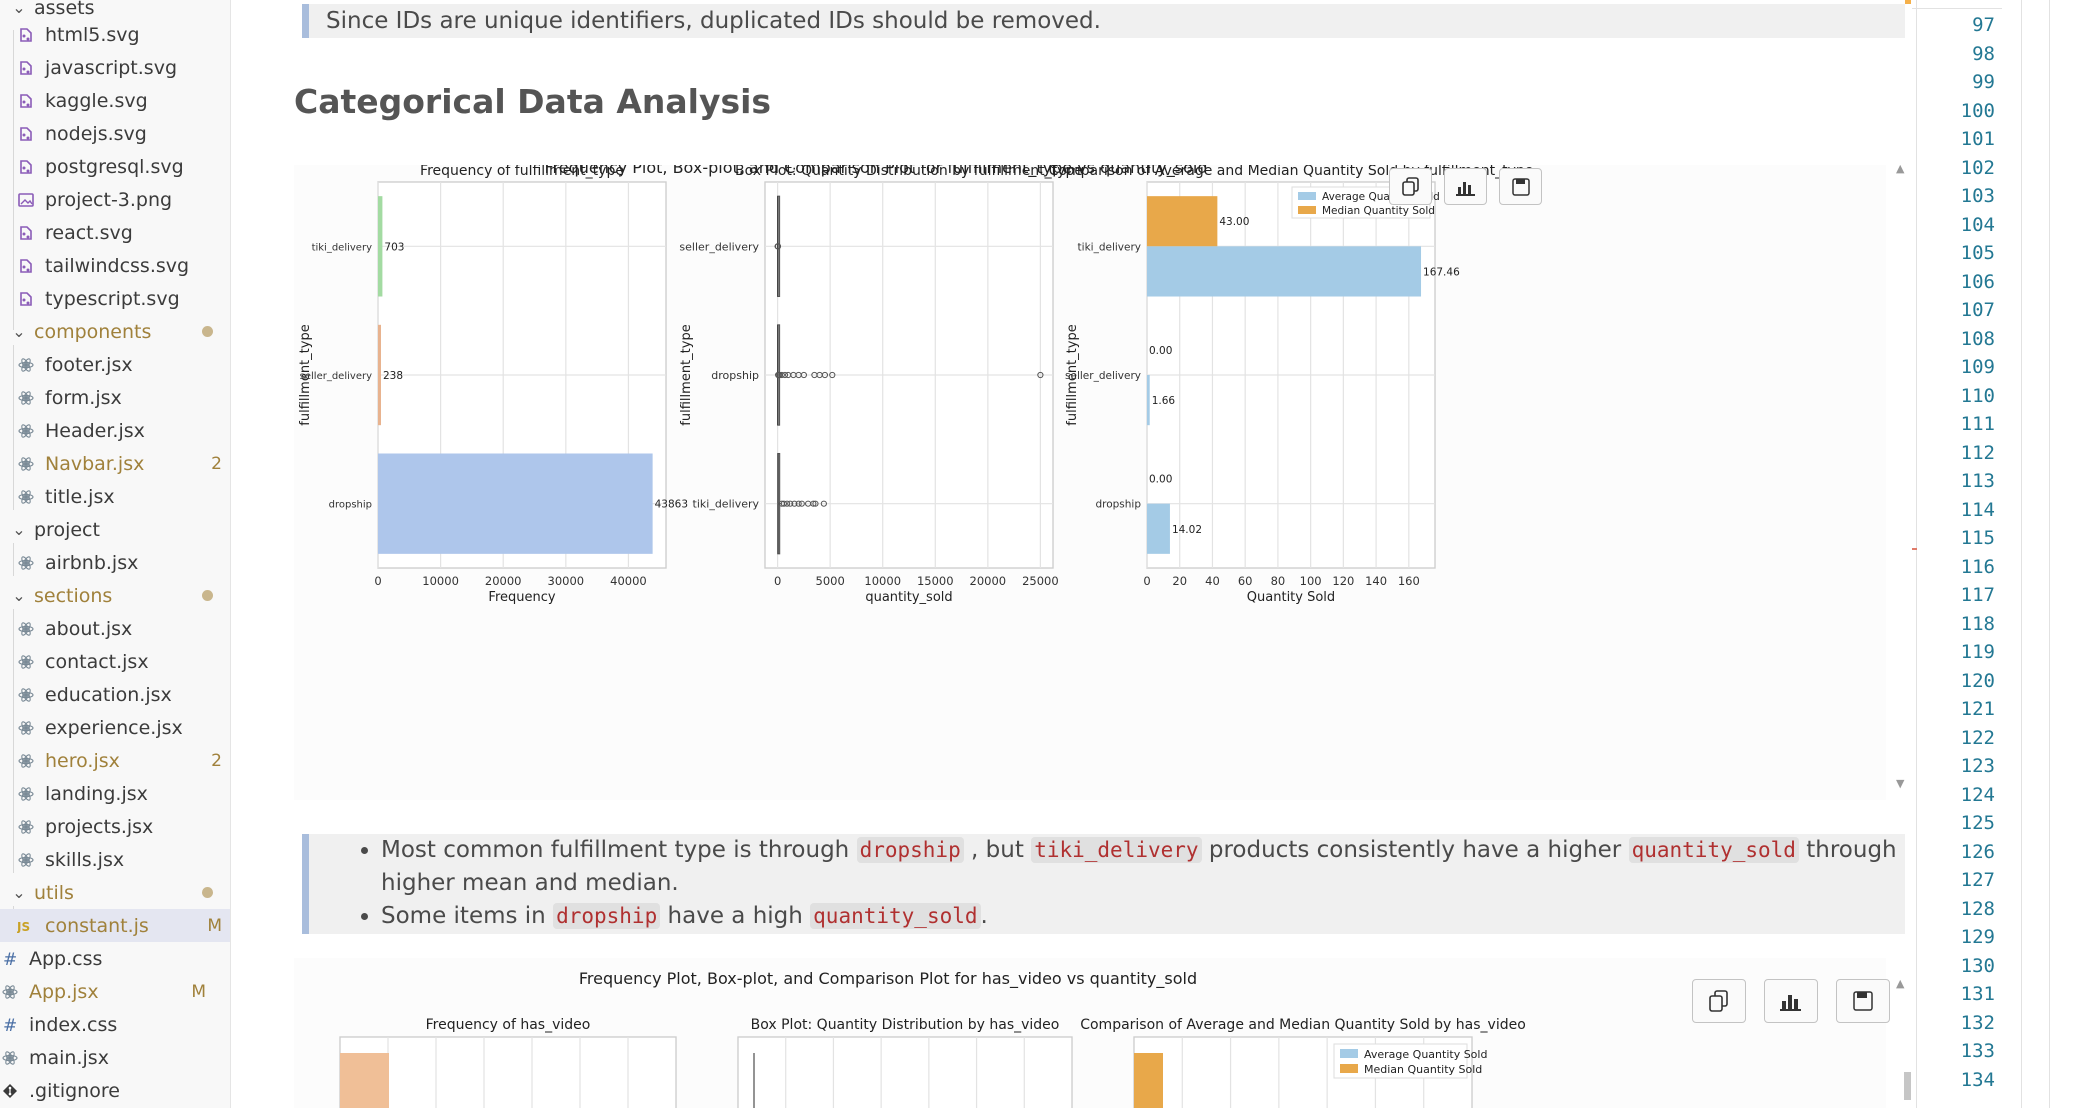  What do you see at coordinates (997, 850) in the screenshot?
I see `text-run: , but` at bounding box center [997, 850].